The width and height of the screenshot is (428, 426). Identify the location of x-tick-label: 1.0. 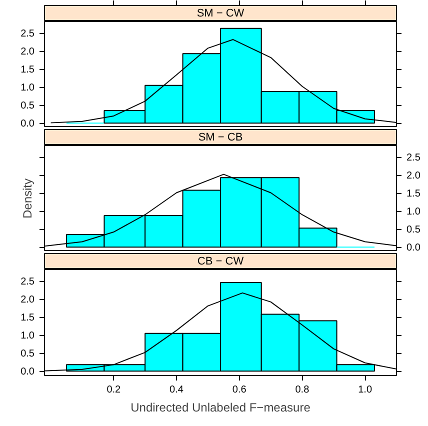
(365, 390).